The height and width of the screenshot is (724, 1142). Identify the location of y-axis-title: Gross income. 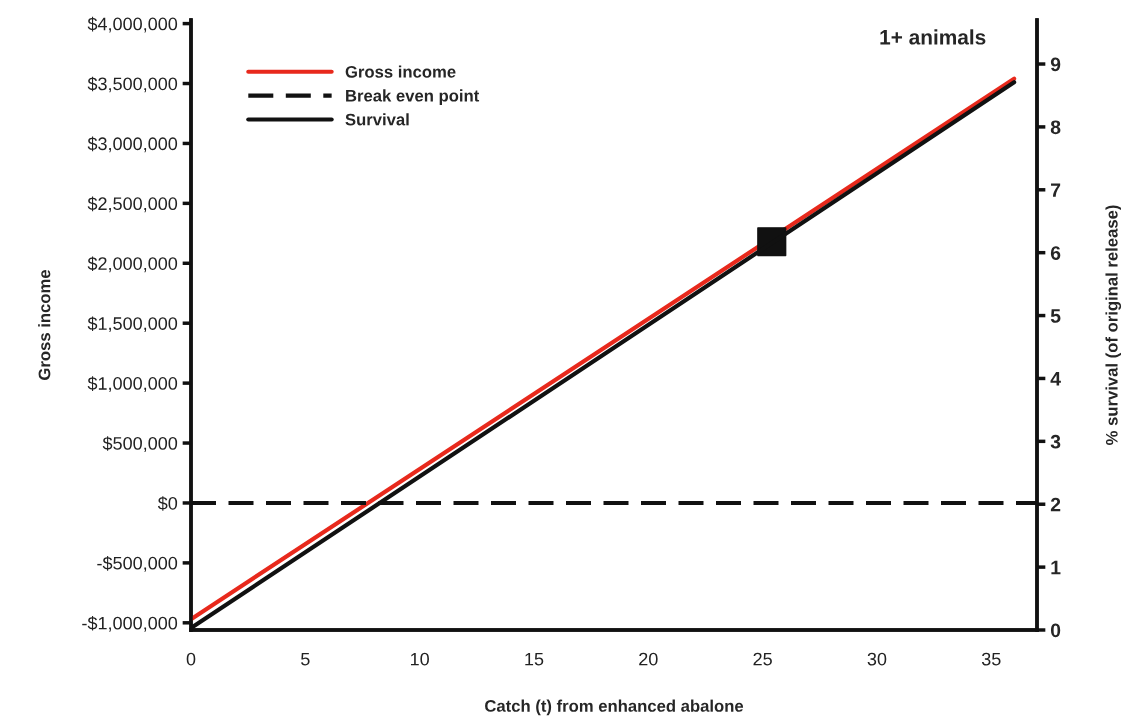
(44, 324).